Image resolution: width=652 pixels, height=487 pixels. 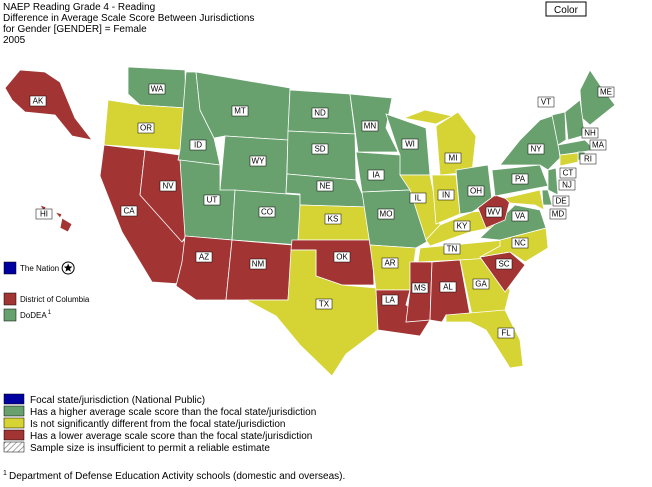 I want to click on state-label: ID, so click(x=198, y=145).